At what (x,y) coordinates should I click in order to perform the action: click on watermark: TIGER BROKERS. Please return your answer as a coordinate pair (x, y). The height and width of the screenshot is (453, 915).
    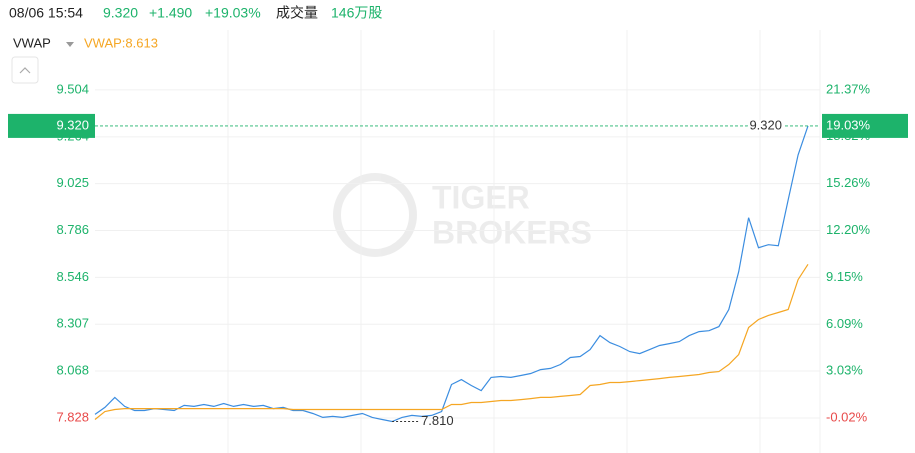
    Looking at the image, I should click on (462, 215).